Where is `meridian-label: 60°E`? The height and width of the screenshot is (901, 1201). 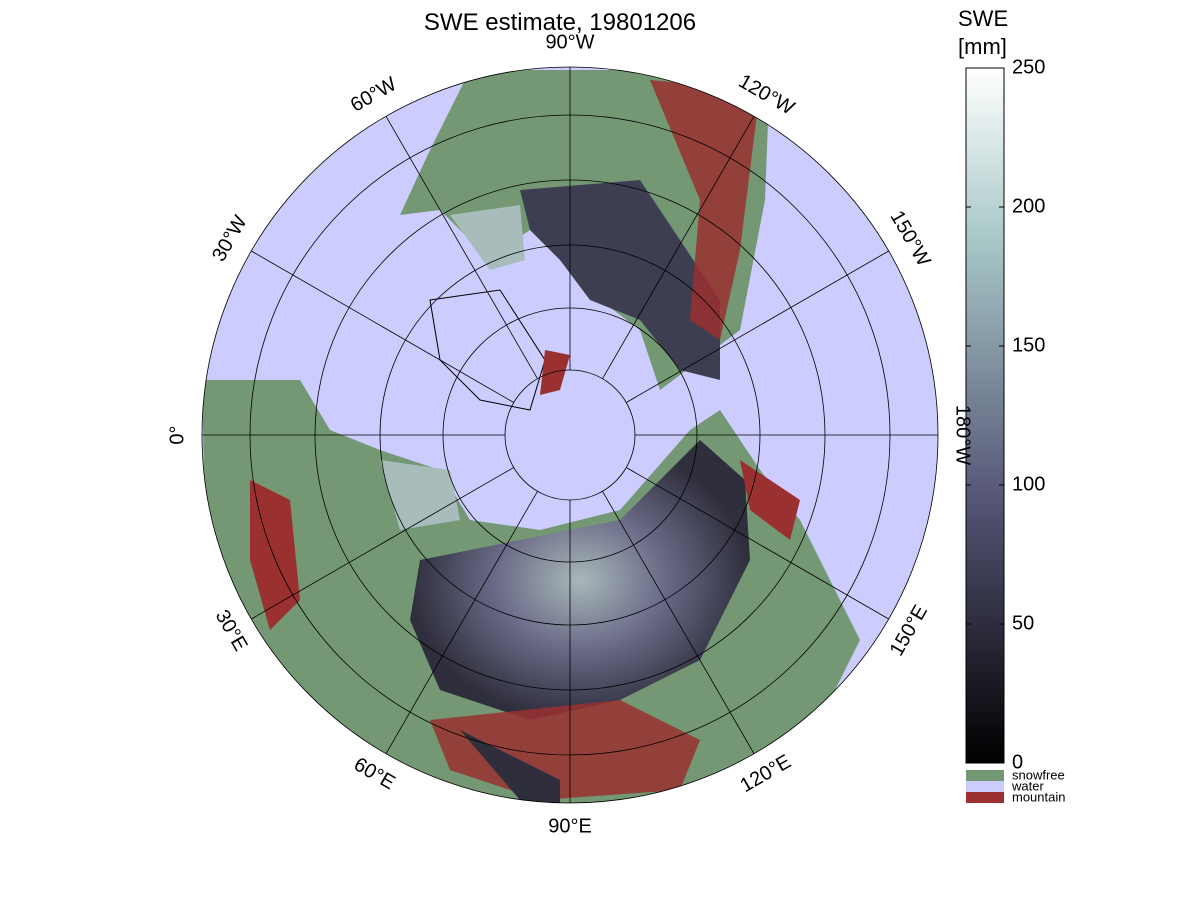
meridian-label: 60°E is located at coordinates (374, 773).